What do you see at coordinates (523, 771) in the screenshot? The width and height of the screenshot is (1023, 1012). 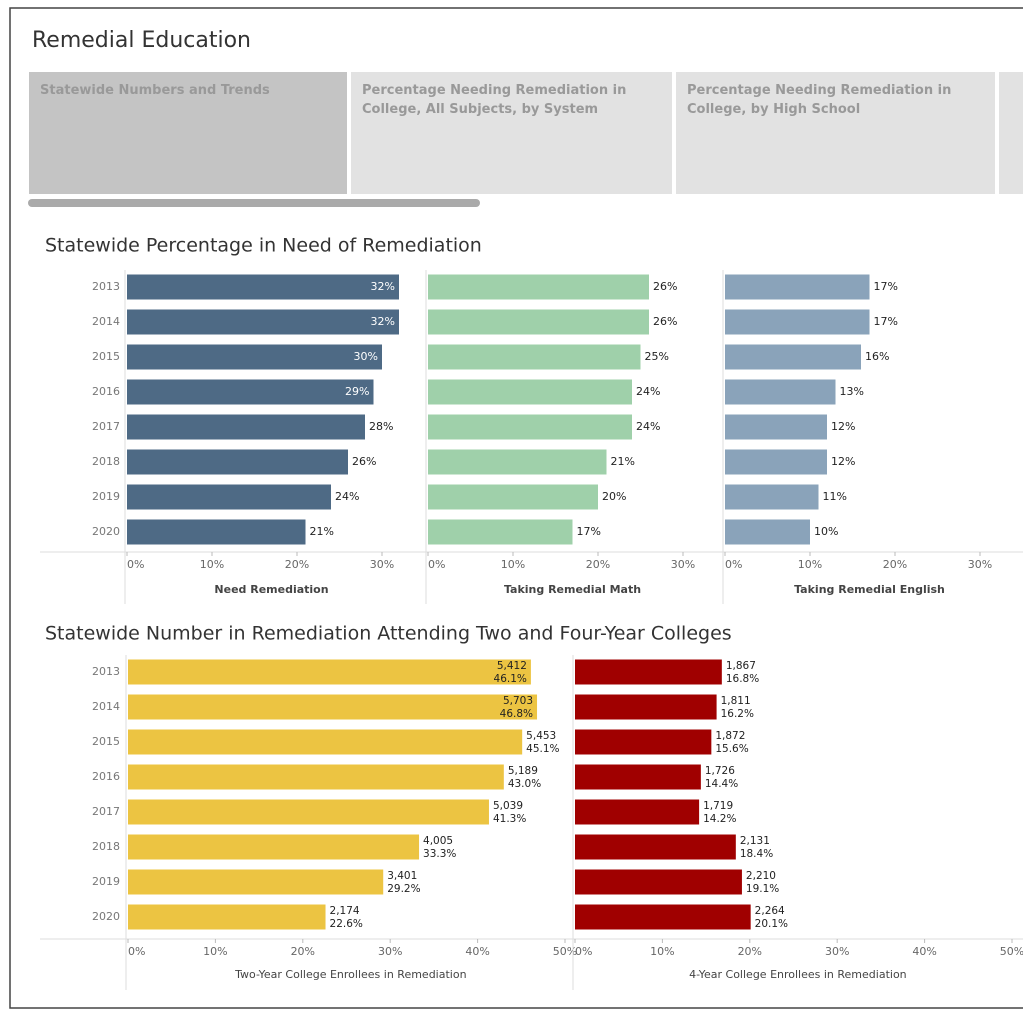 I see `count-label: 5,189` at bounding box center [523, 771].